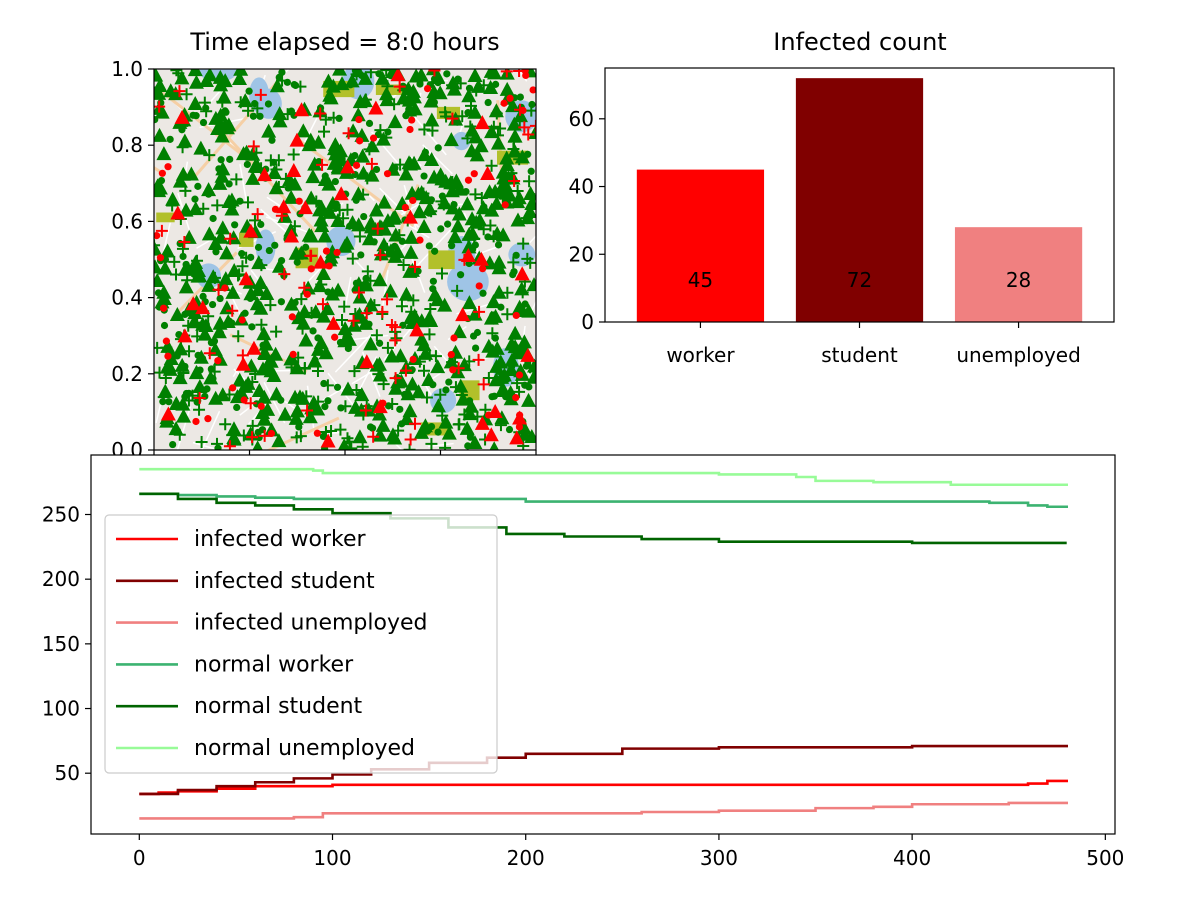 Image resolution: width=1192 pixels, height=904 pixels. I want to click on map-y-tick-label: 0.6, so click(127, 221).